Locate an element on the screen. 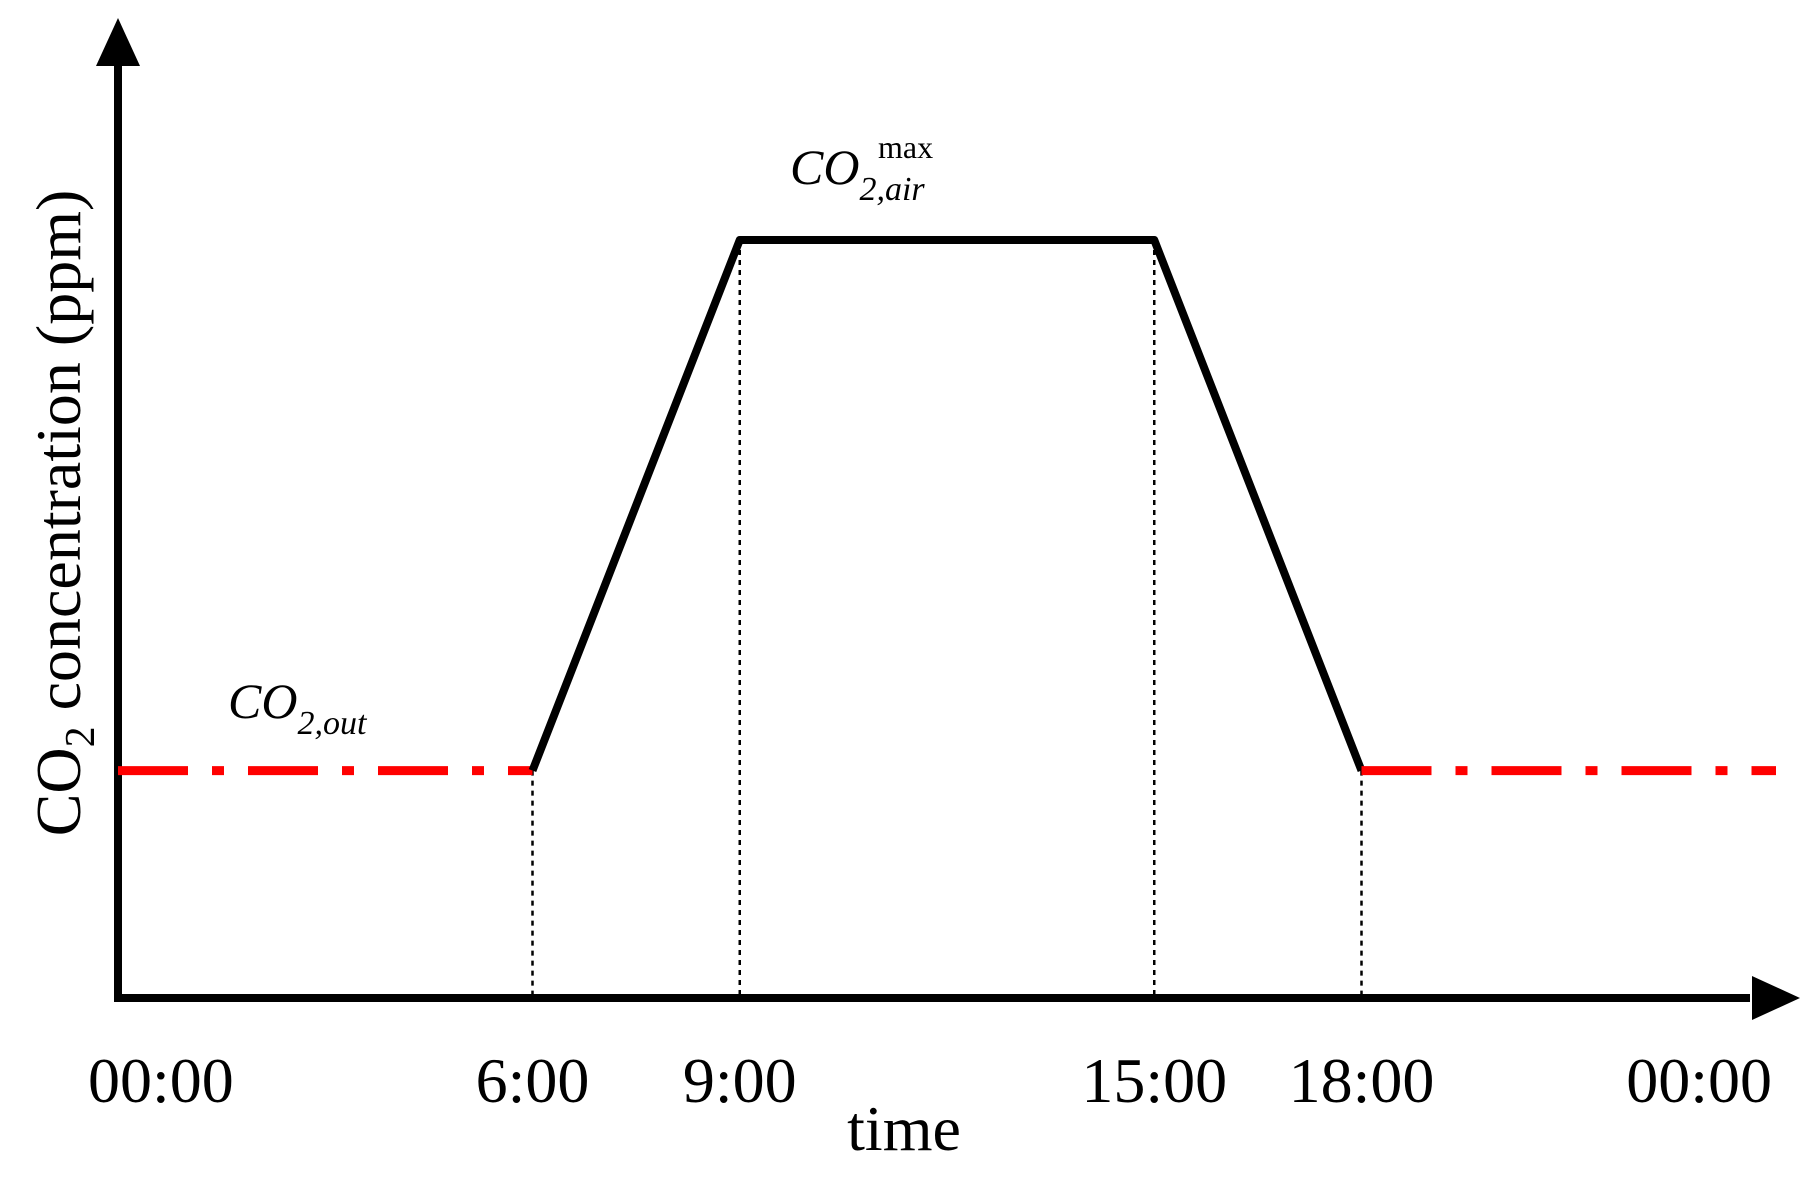  y-axis-title: CO2 concentration (ppm) is located at coordinates (63, 513).